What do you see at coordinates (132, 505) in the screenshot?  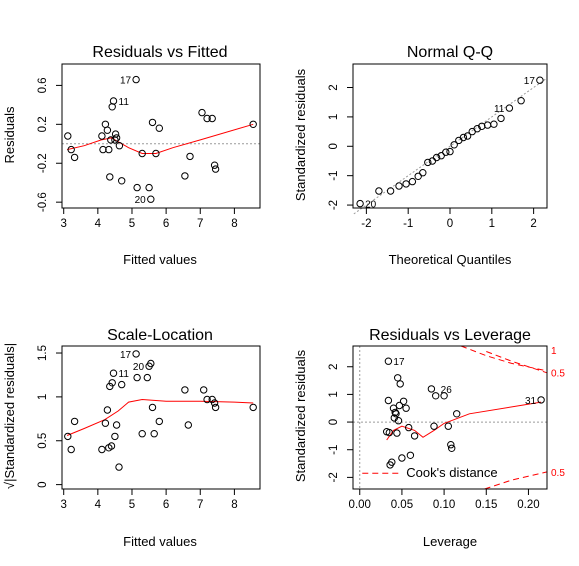 I see `x-tick-label: 5` at bounding box center [132, 505].